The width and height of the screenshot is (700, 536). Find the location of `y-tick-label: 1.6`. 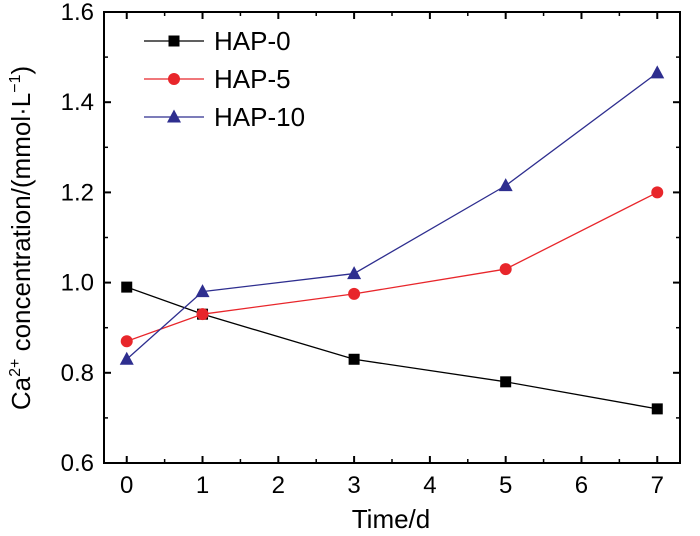

y-tick-label: 1.6 is located at coordinates (77, 13).